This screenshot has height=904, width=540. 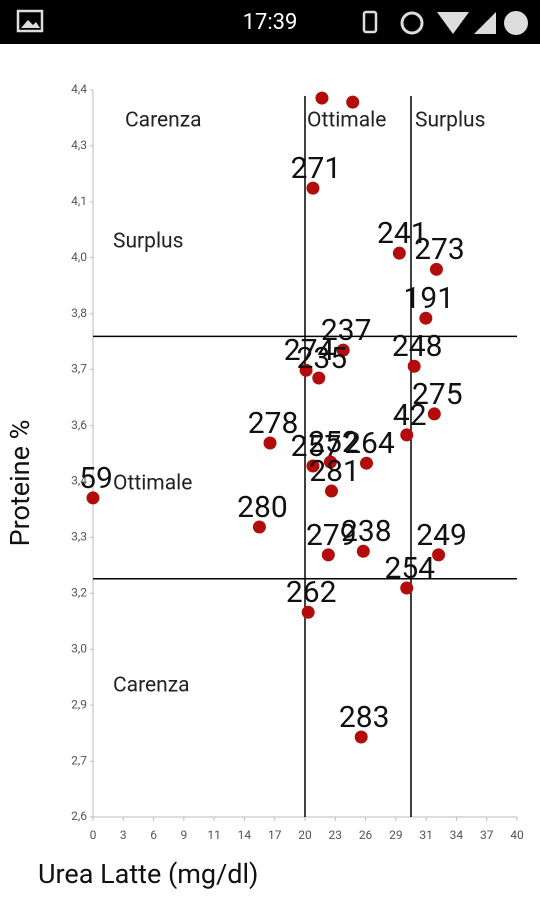 I want to click on y-tick-label: 2,7, so click(x=79, y=760).